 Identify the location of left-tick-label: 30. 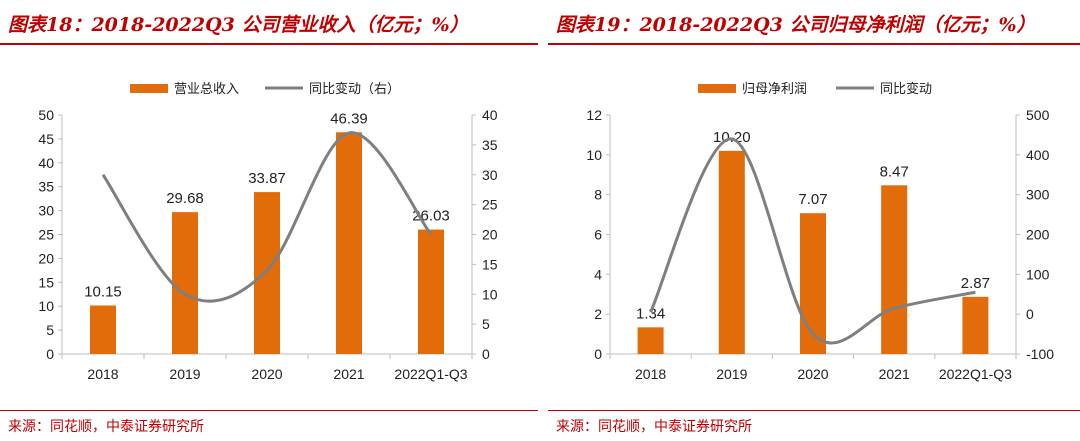
(46, 211).